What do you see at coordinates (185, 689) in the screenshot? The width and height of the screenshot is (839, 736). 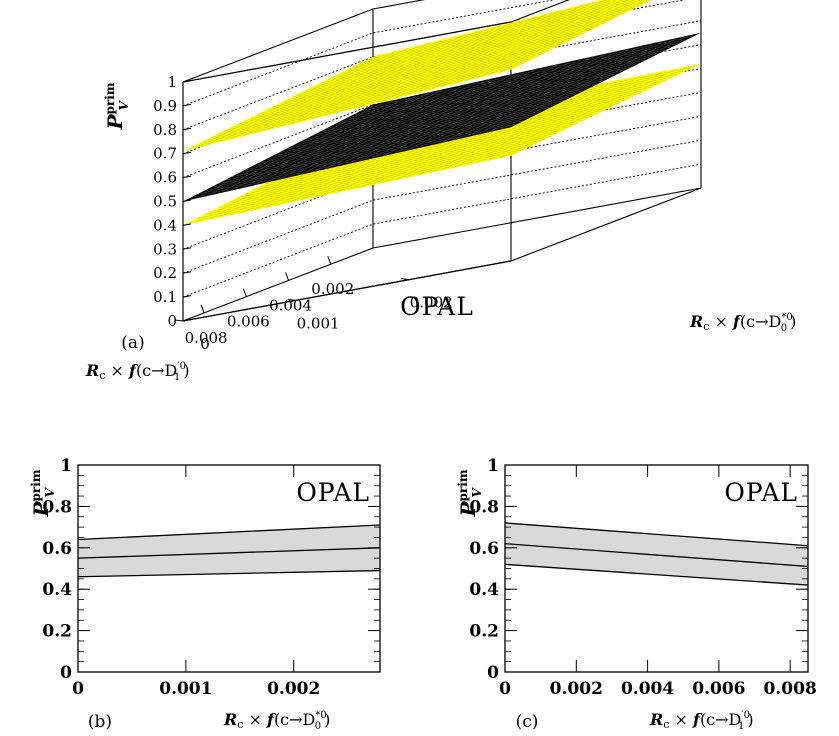 I see `x-tick-label: 0.001` at bounding box center [185, 689].